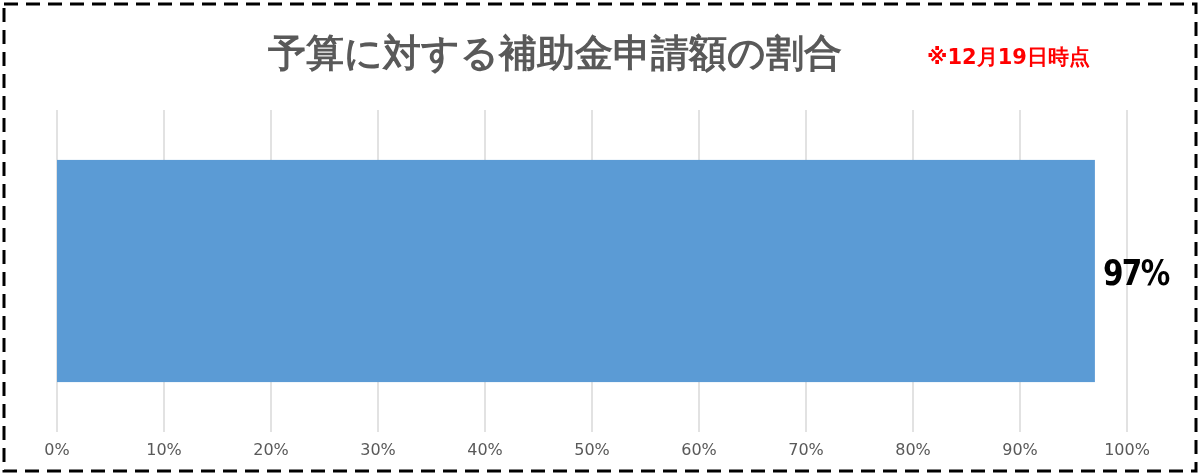 Image resolution: width=1200 pixels, height=475 pixels. What do you see at coordinates (1127, 449) in the screenshot?
I see `x-tick-label: 100%` at bounding box center [1127, 449].